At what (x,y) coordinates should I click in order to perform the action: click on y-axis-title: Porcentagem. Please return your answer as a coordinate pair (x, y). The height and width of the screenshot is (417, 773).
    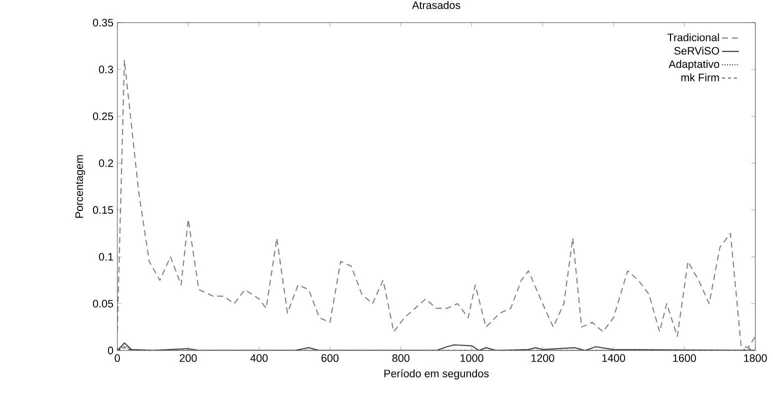
    Looking at the image, I should click on (81, 186).